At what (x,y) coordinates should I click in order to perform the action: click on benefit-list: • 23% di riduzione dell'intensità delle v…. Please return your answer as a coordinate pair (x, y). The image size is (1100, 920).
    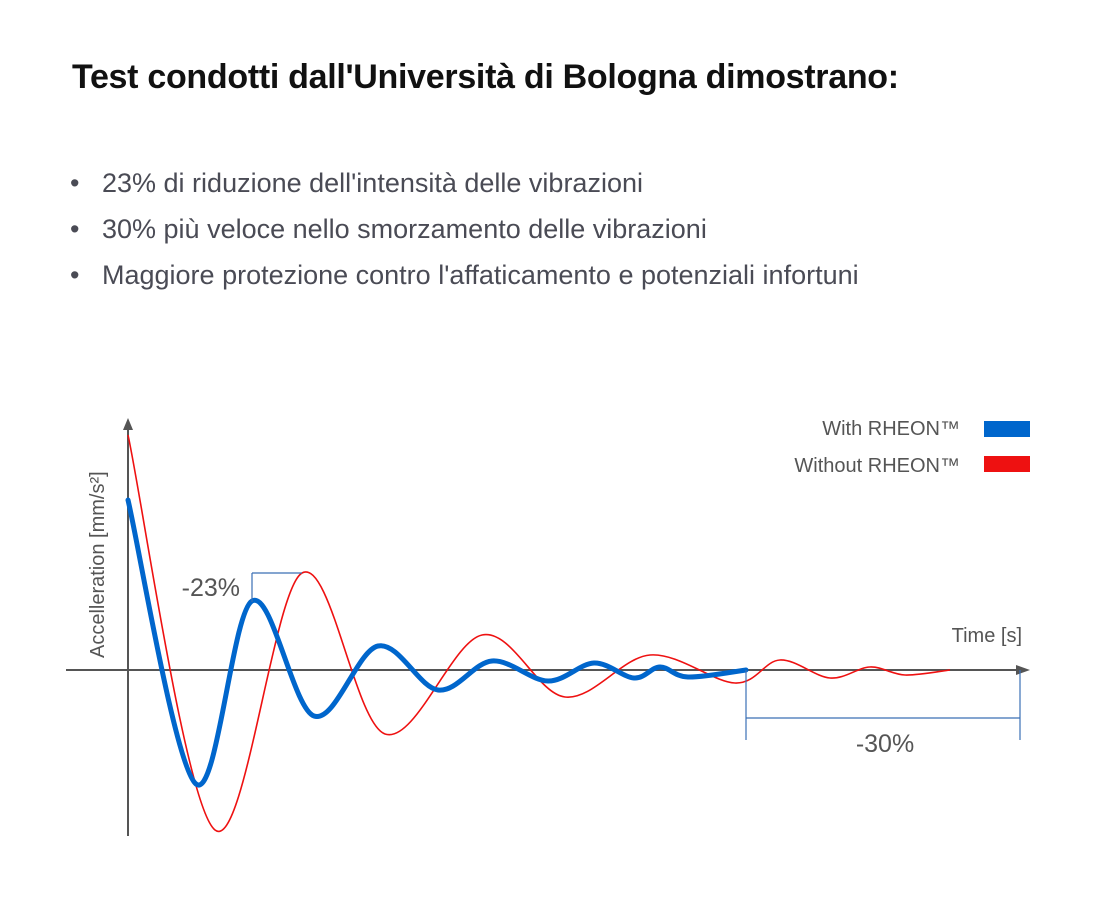
    Looking at the image, I should click on (464, 229).